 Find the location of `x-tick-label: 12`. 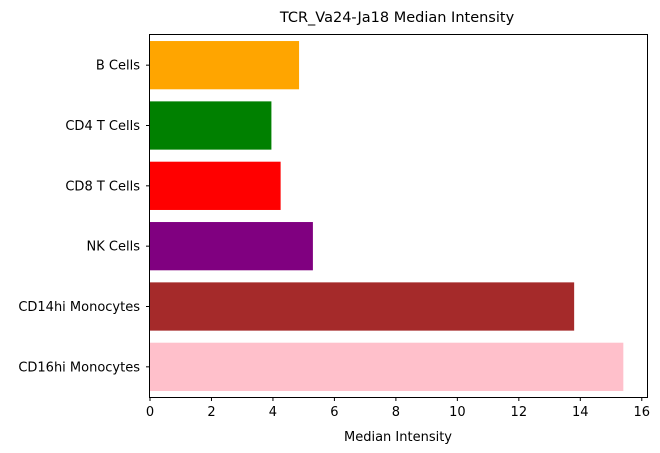

x-tick-label: 12 is located at coordinates (519, 412).